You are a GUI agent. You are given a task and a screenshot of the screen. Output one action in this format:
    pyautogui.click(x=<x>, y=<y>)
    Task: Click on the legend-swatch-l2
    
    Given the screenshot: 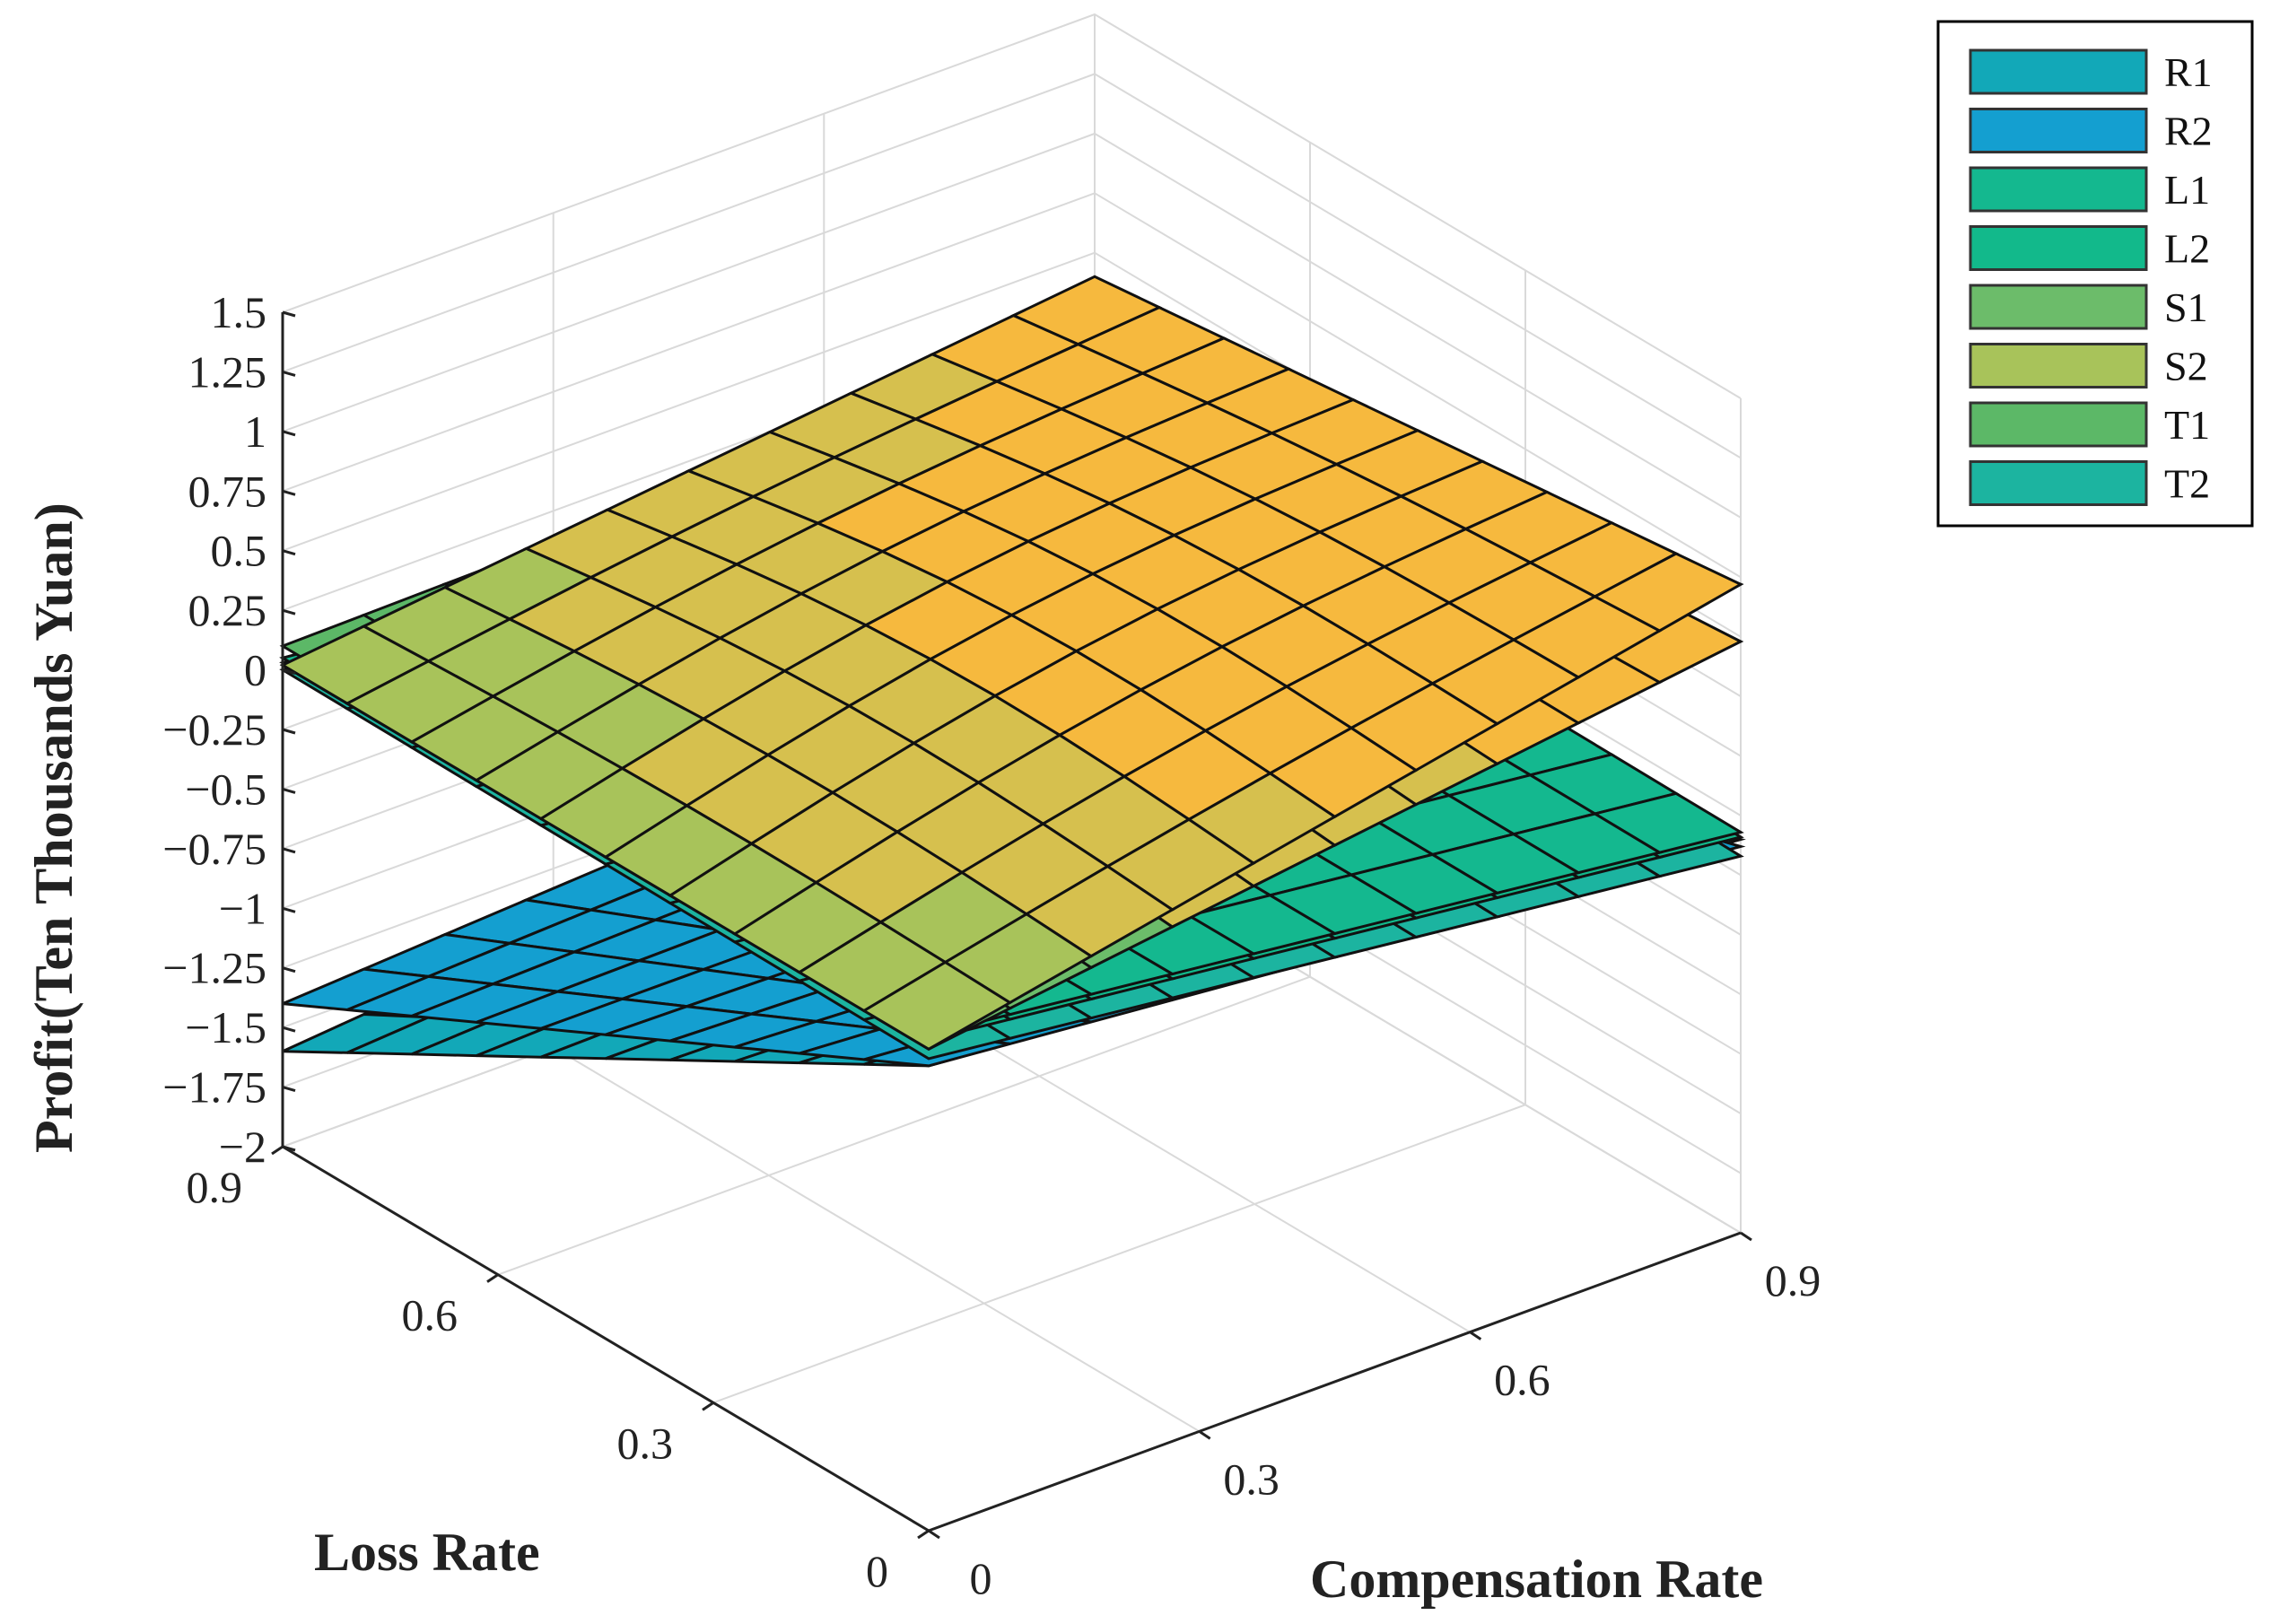 What is the action you would take?
    pyautogui.click(x=2058, y=248)
    